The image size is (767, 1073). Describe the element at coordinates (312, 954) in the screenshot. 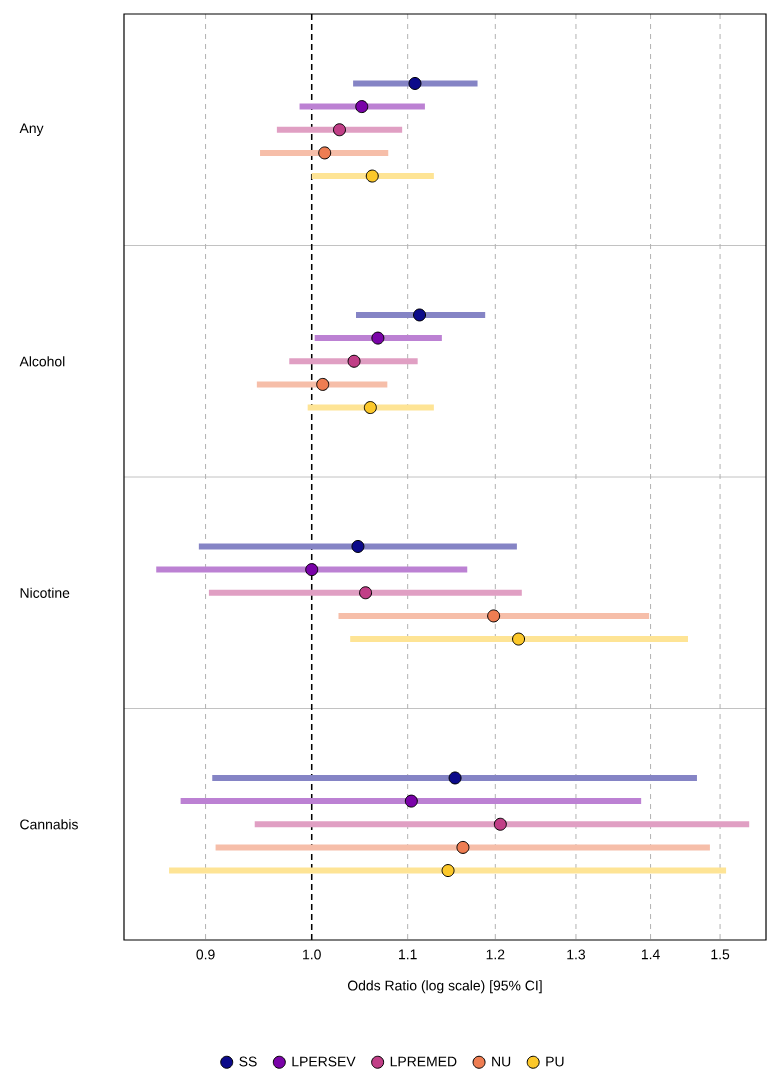

I see `x-tick-label: 1.0` at that location.